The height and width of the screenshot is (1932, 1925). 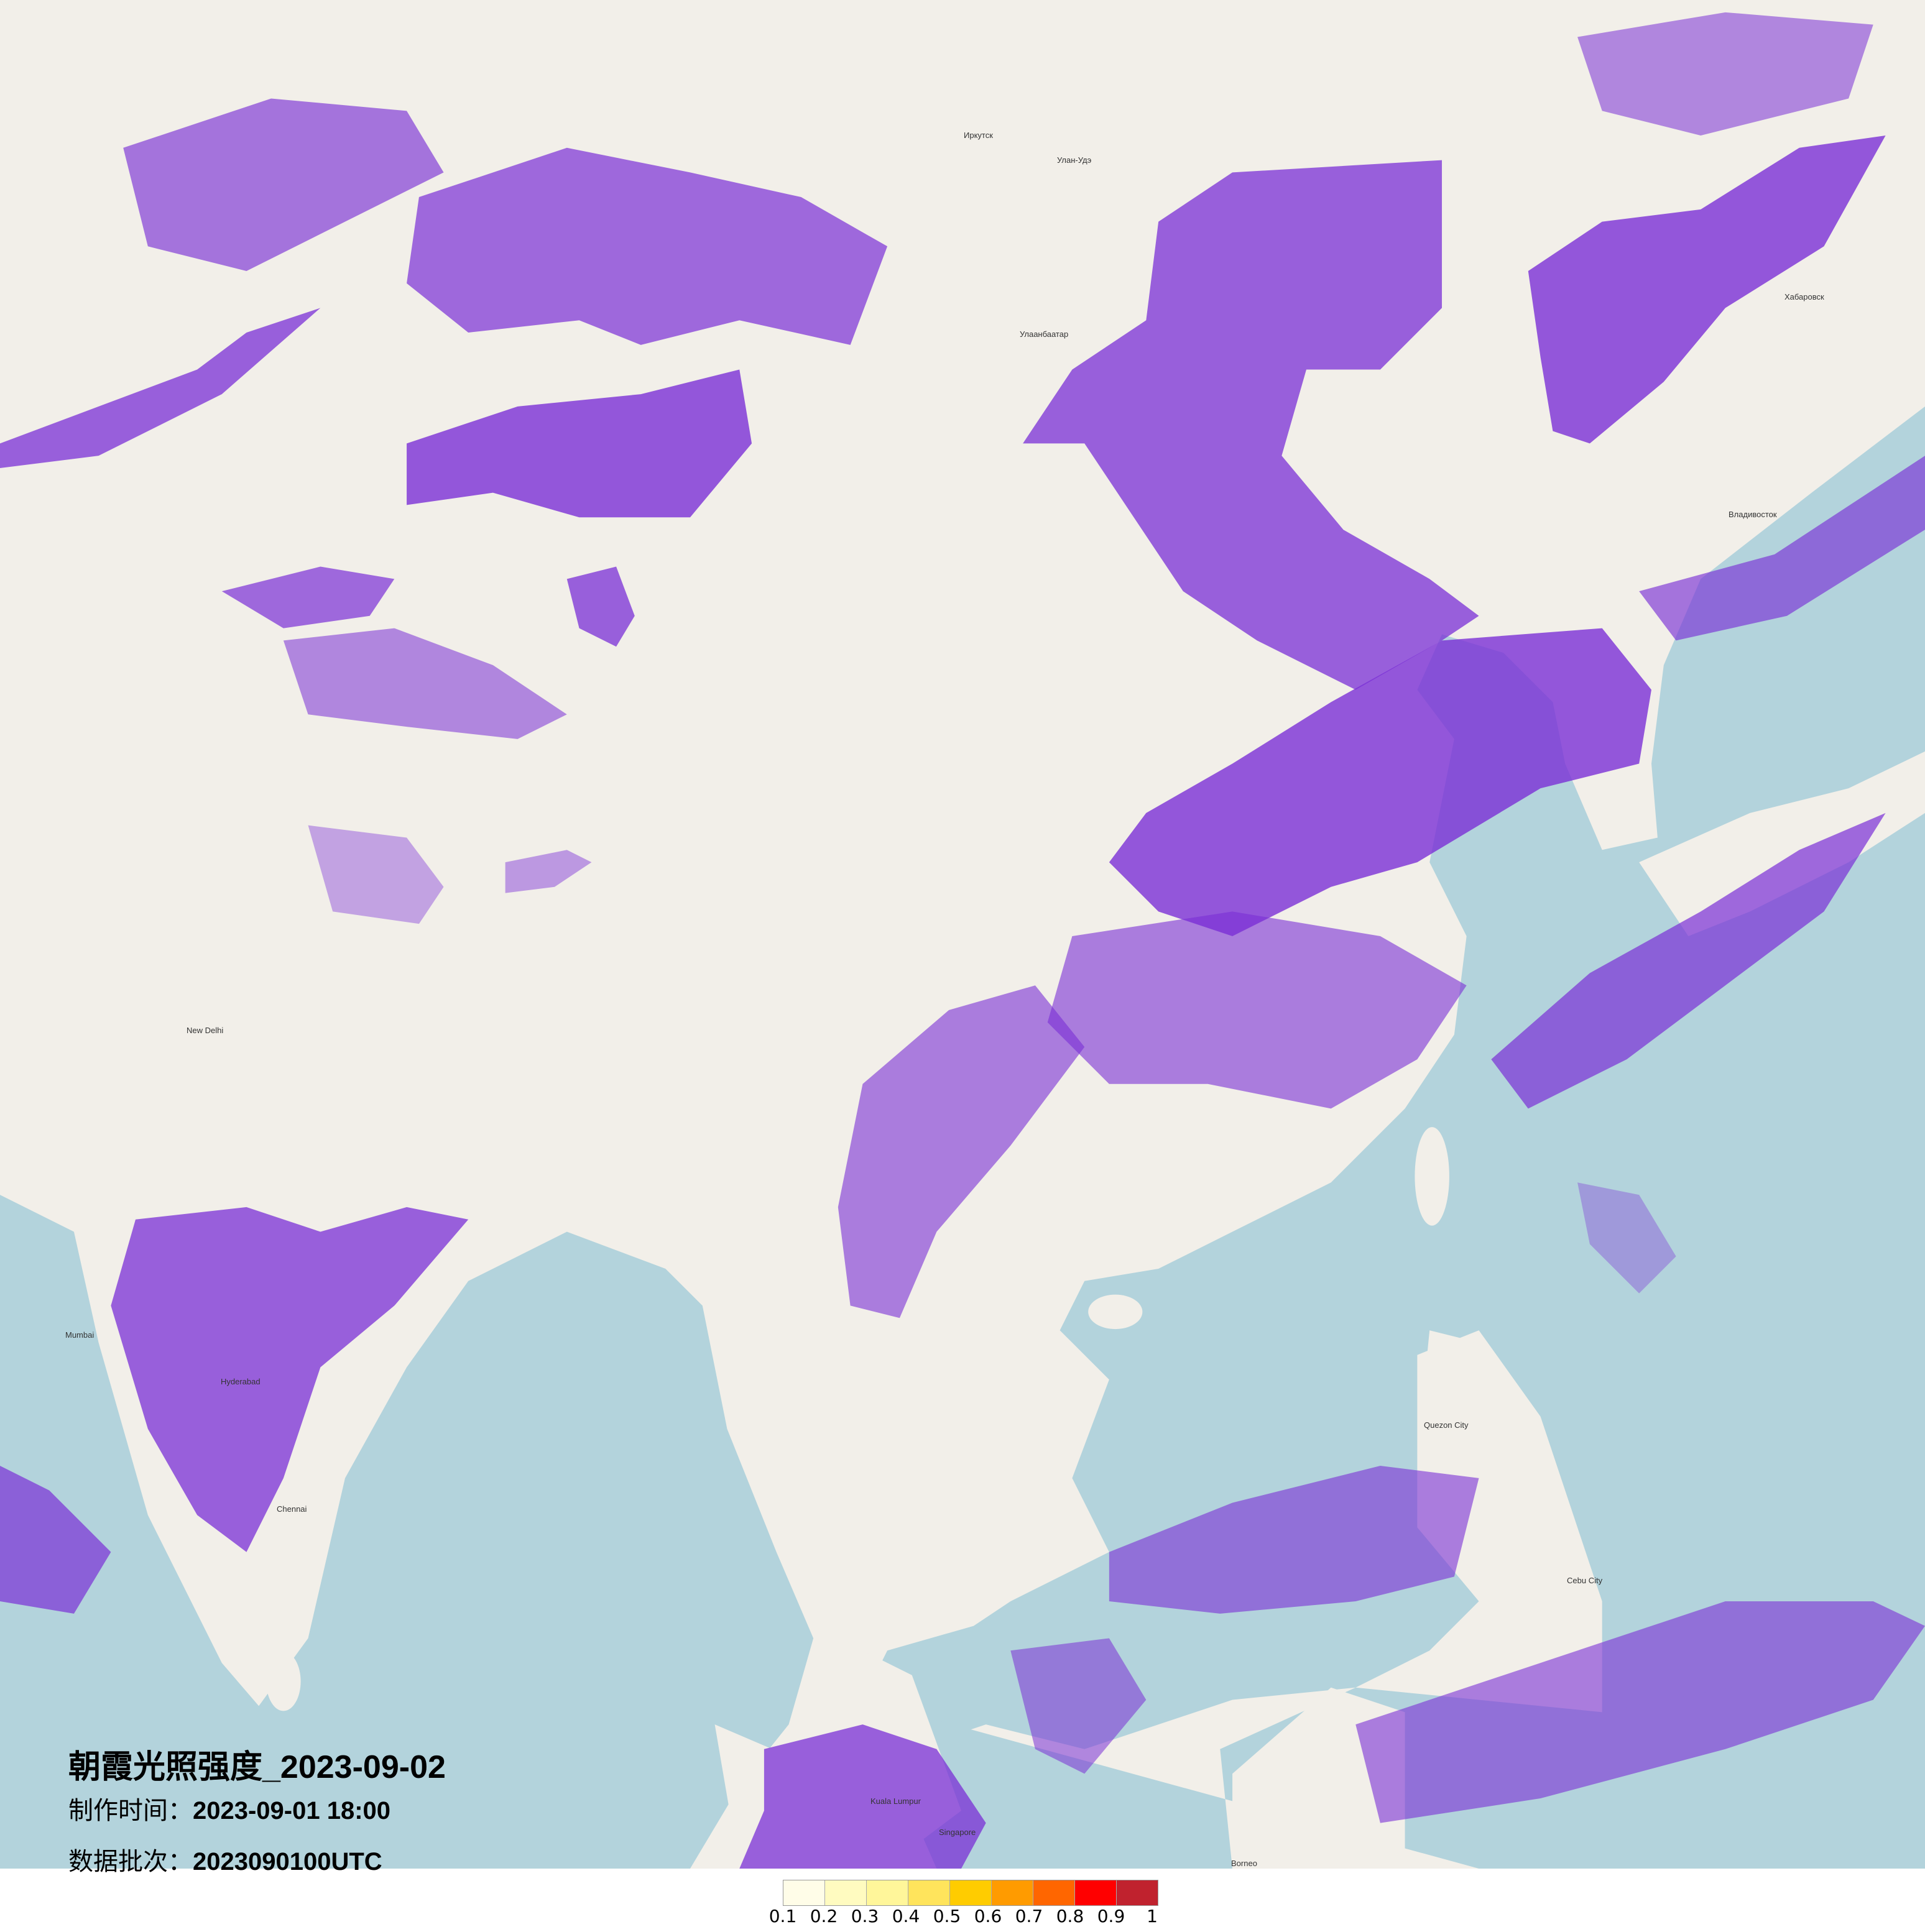 I want to click on legend-tick-label: 0.2, so click(x=824, y=1916).